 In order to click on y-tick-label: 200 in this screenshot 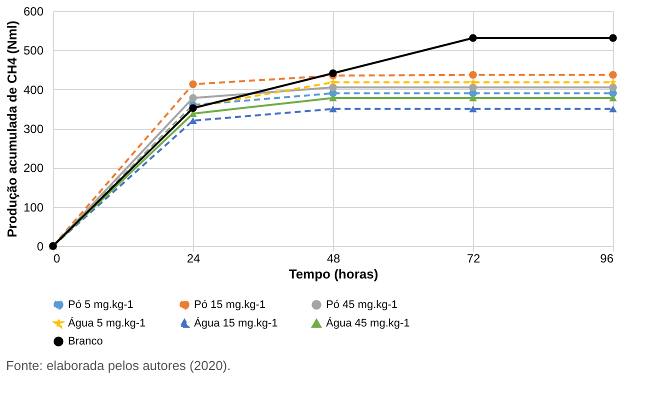, I will do `click(33, 168)`.